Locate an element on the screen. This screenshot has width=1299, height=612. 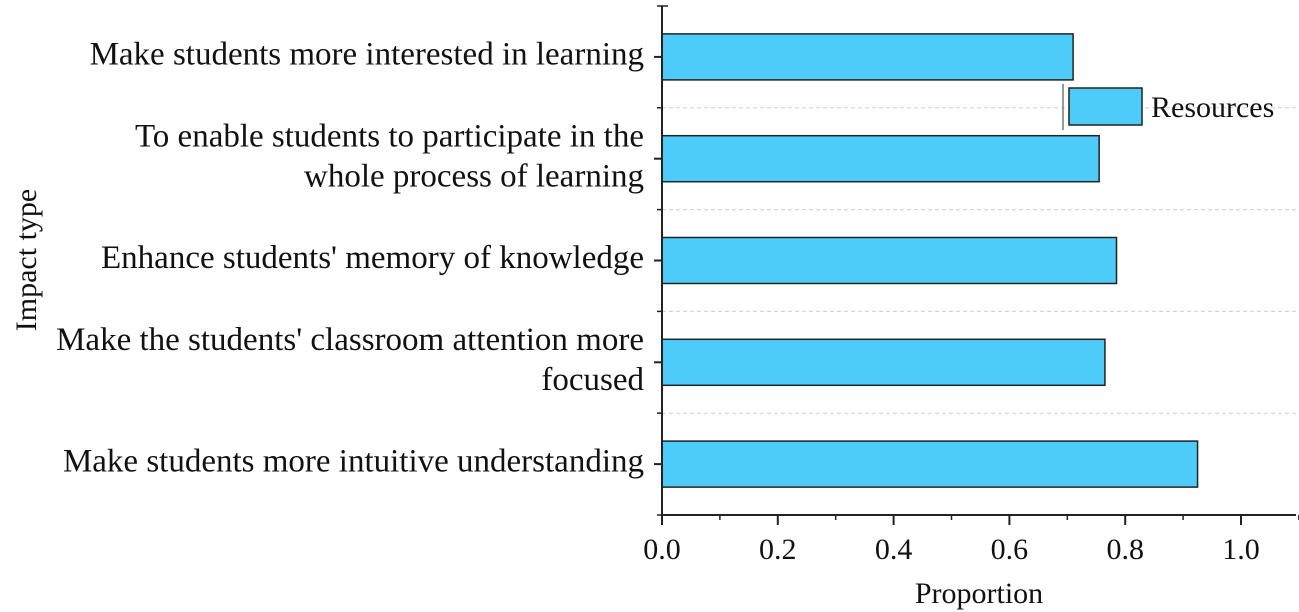
category-label: To enable students to participate in the is located at coordinates (389, 136).